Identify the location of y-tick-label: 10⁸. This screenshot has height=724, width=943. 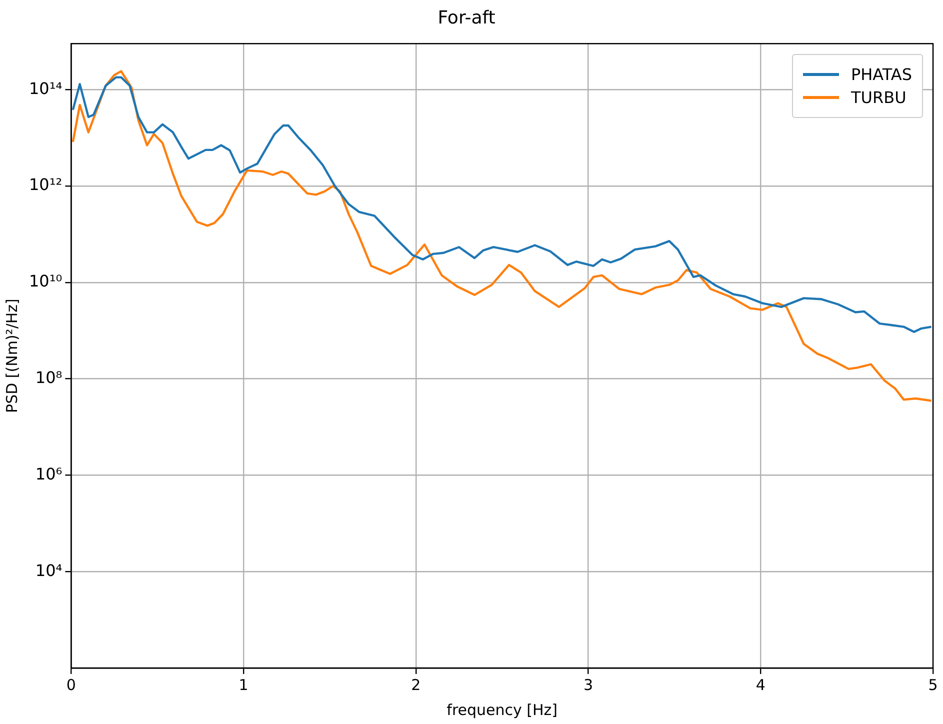
(48, 377).